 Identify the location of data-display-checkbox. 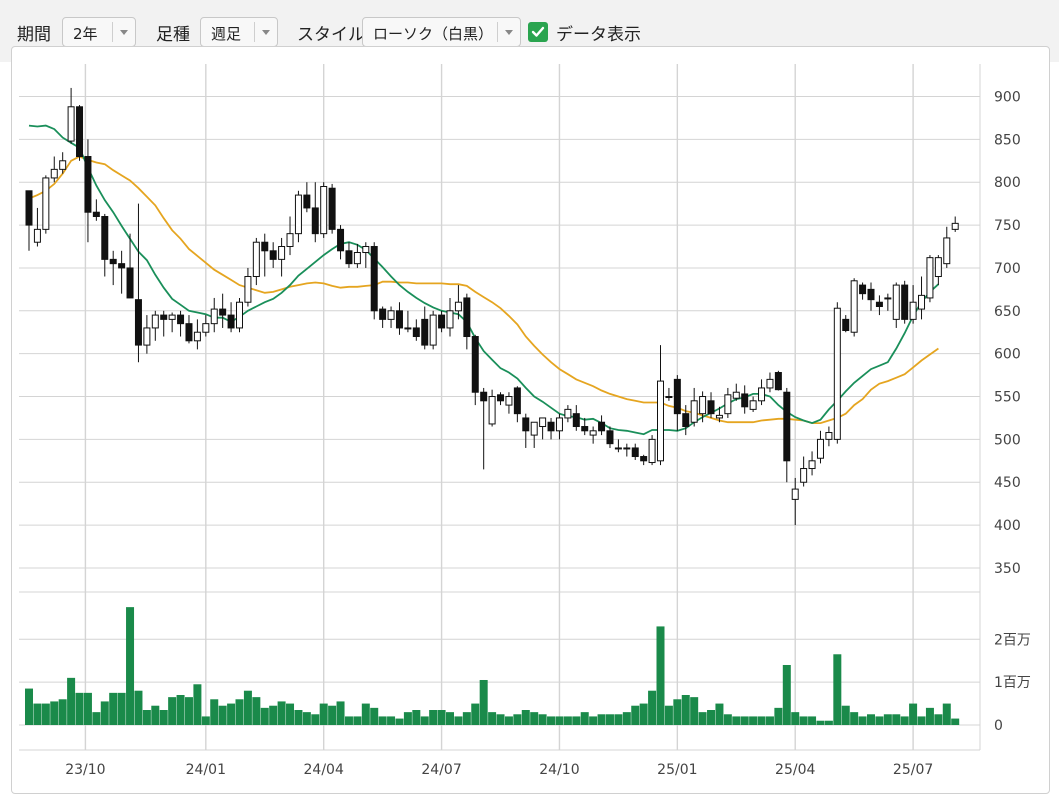
(538, 32).